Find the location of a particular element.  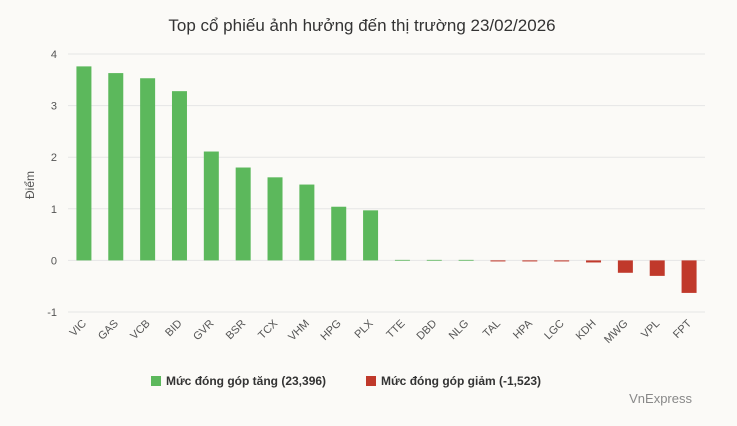

bar-lgc is located at coordinates (562, 261).